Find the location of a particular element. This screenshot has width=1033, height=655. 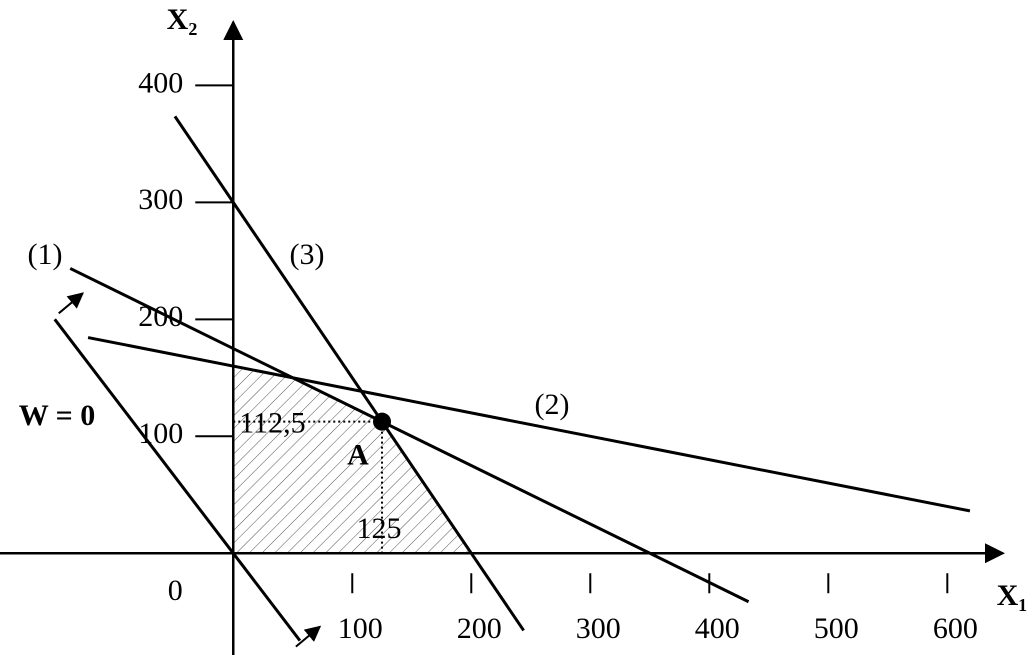

x-tick-label: 500 is located at coordinates (836, 628).